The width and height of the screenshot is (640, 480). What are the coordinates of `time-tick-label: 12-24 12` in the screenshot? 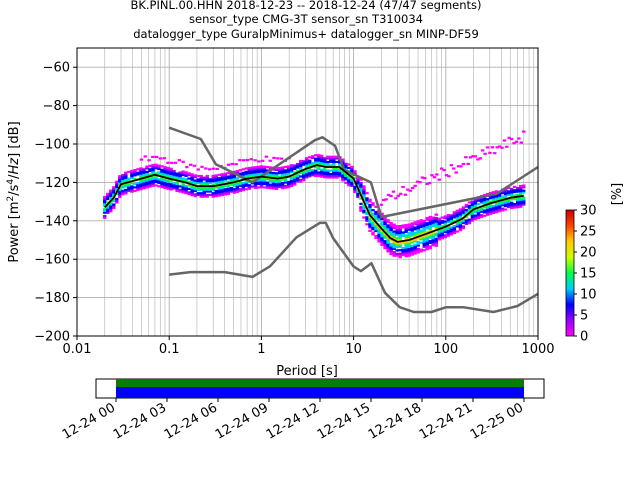 It's located at (293, 421).